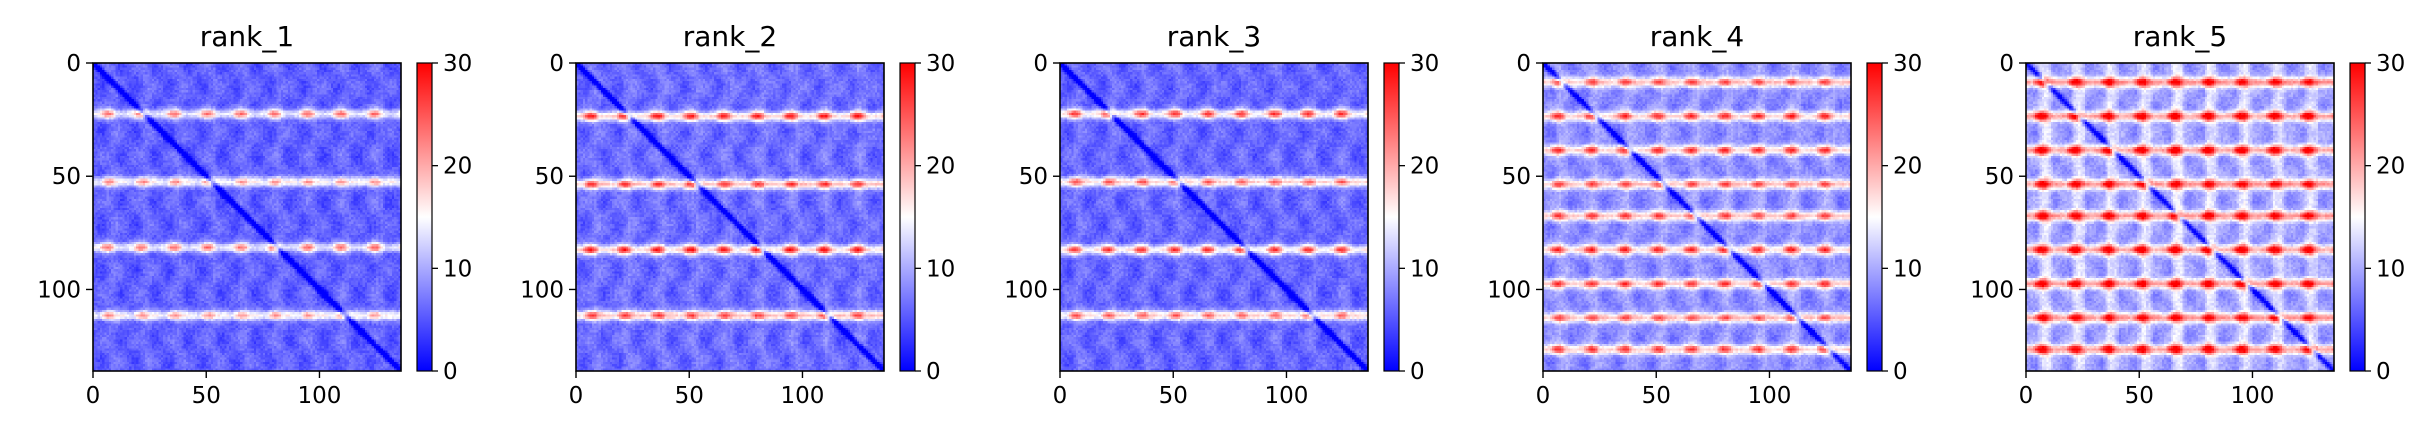 The image size is (2435, 438). Describe the element at coordinates (1214, 36) in the screenshot. I see `panel-title: rank_3` at that location.